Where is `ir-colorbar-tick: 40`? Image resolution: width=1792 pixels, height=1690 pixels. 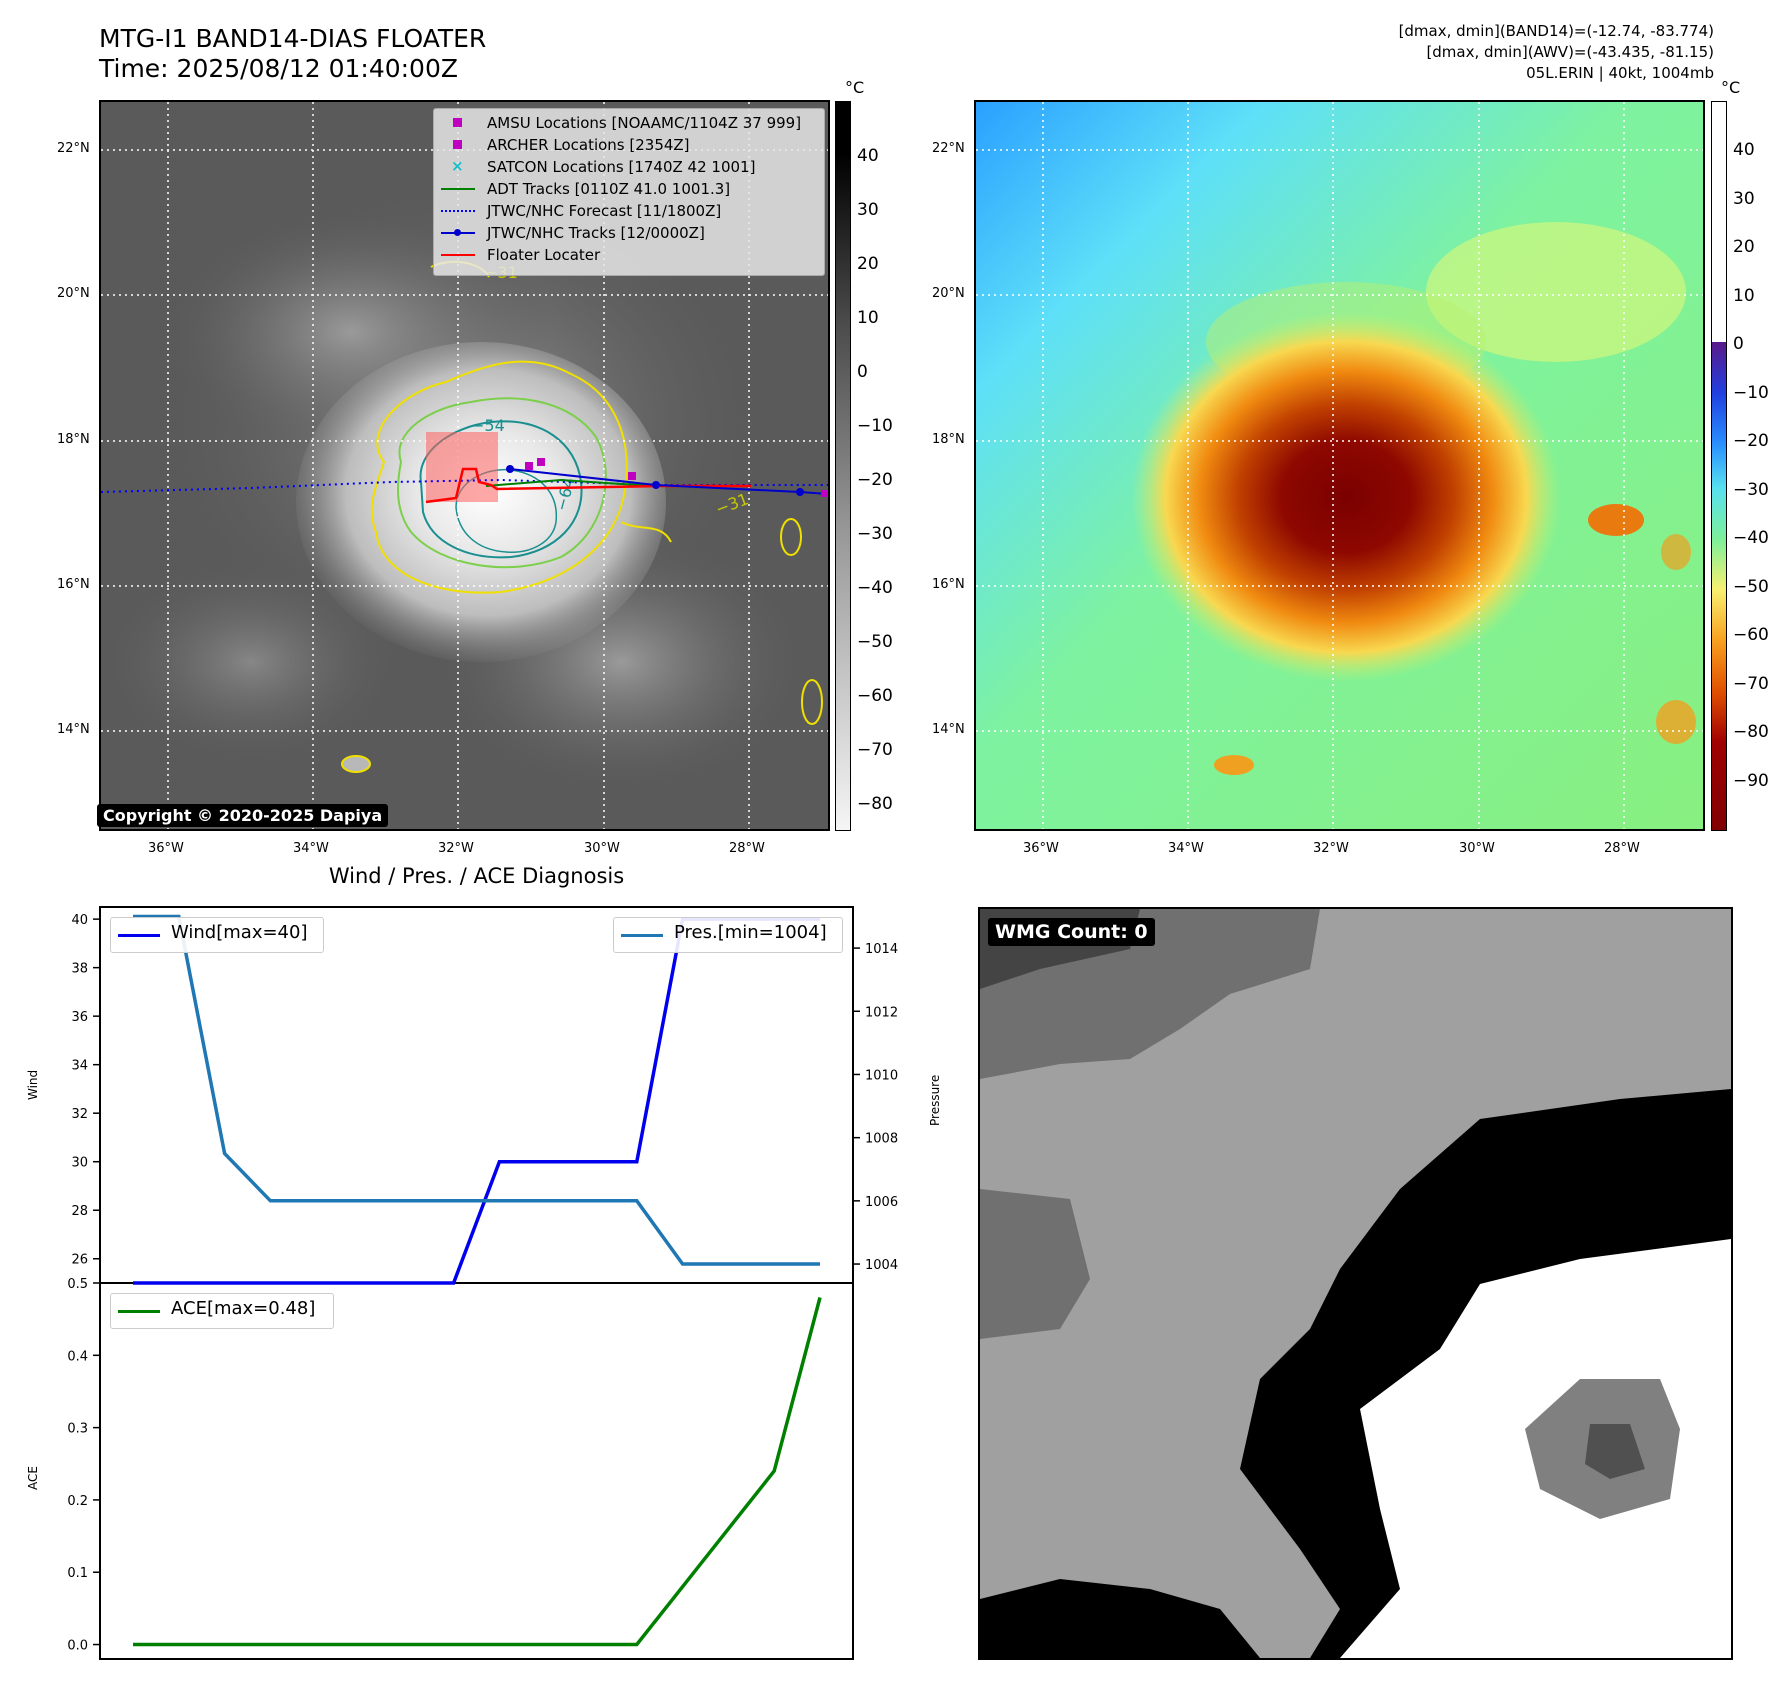
ir-colorbar-tick: 40 is located at coordinates (868, 156).